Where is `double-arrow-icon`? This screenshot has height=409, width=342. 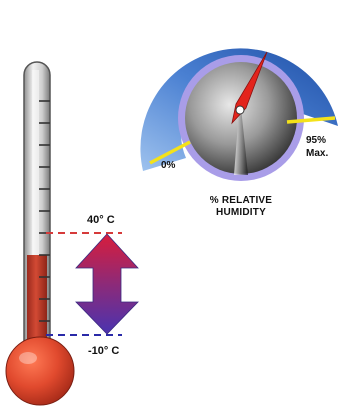
double-arrow-icon is located at coordinates (107, 284).